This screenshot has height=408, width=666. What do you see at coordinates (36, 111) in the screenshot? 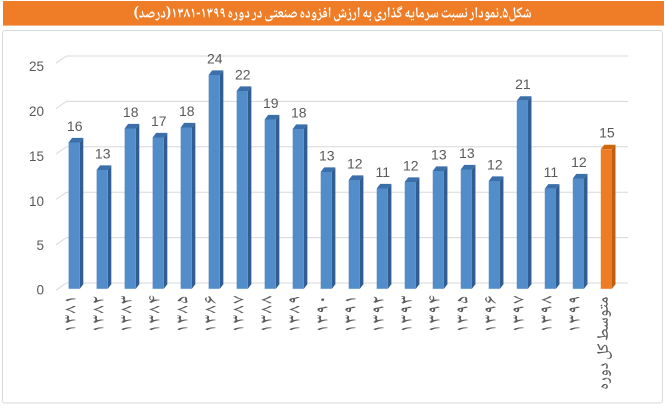
I see `svg-text: 20` at bounding box center [36, 111].